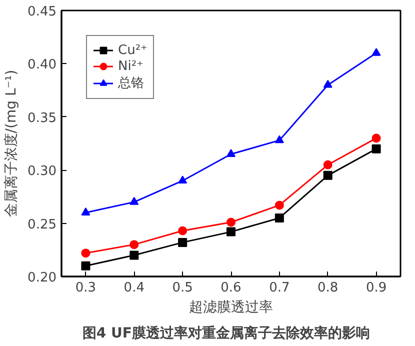 The height and width of the screenshot is (346, 415). Describe the element at coordinates (12, 144) in the screenshot. I see `y-axis-title: 金属离子浓度/(mg L⁻¹)` at that location.